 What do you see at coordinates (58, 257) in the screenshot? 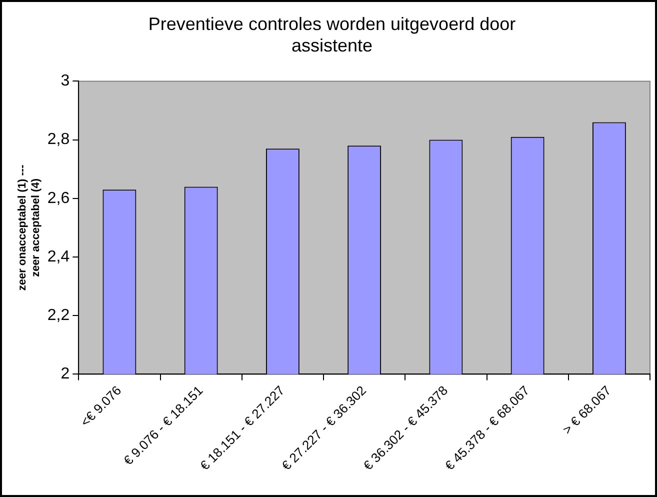
I see `y-tick-label: 2,4` at bounding box center [58, 257].